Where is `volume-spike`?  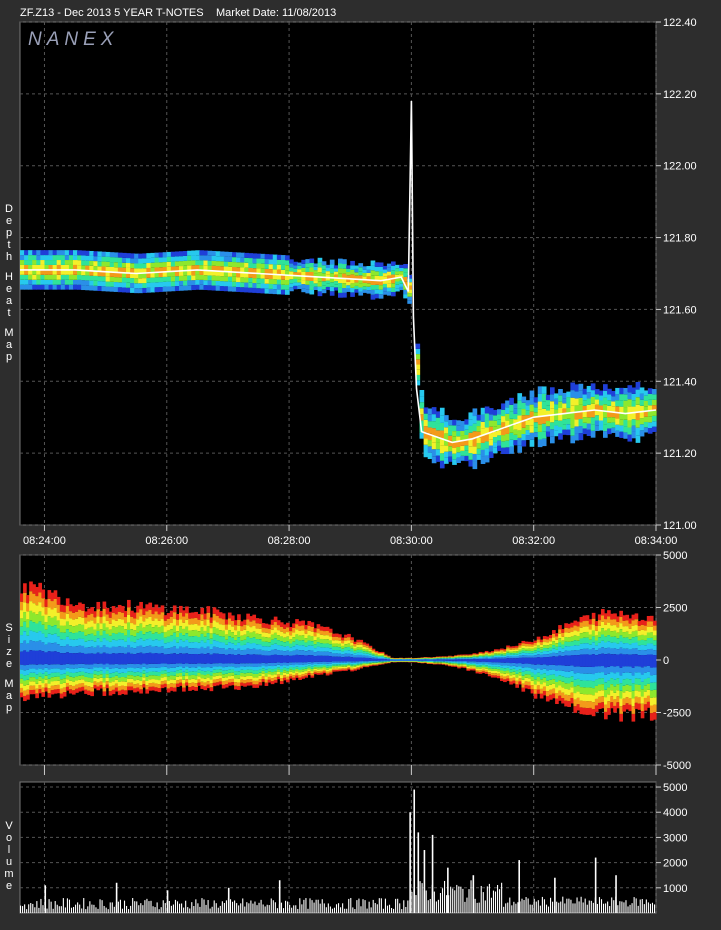
volume-spike is located at coordinates (448, 890).